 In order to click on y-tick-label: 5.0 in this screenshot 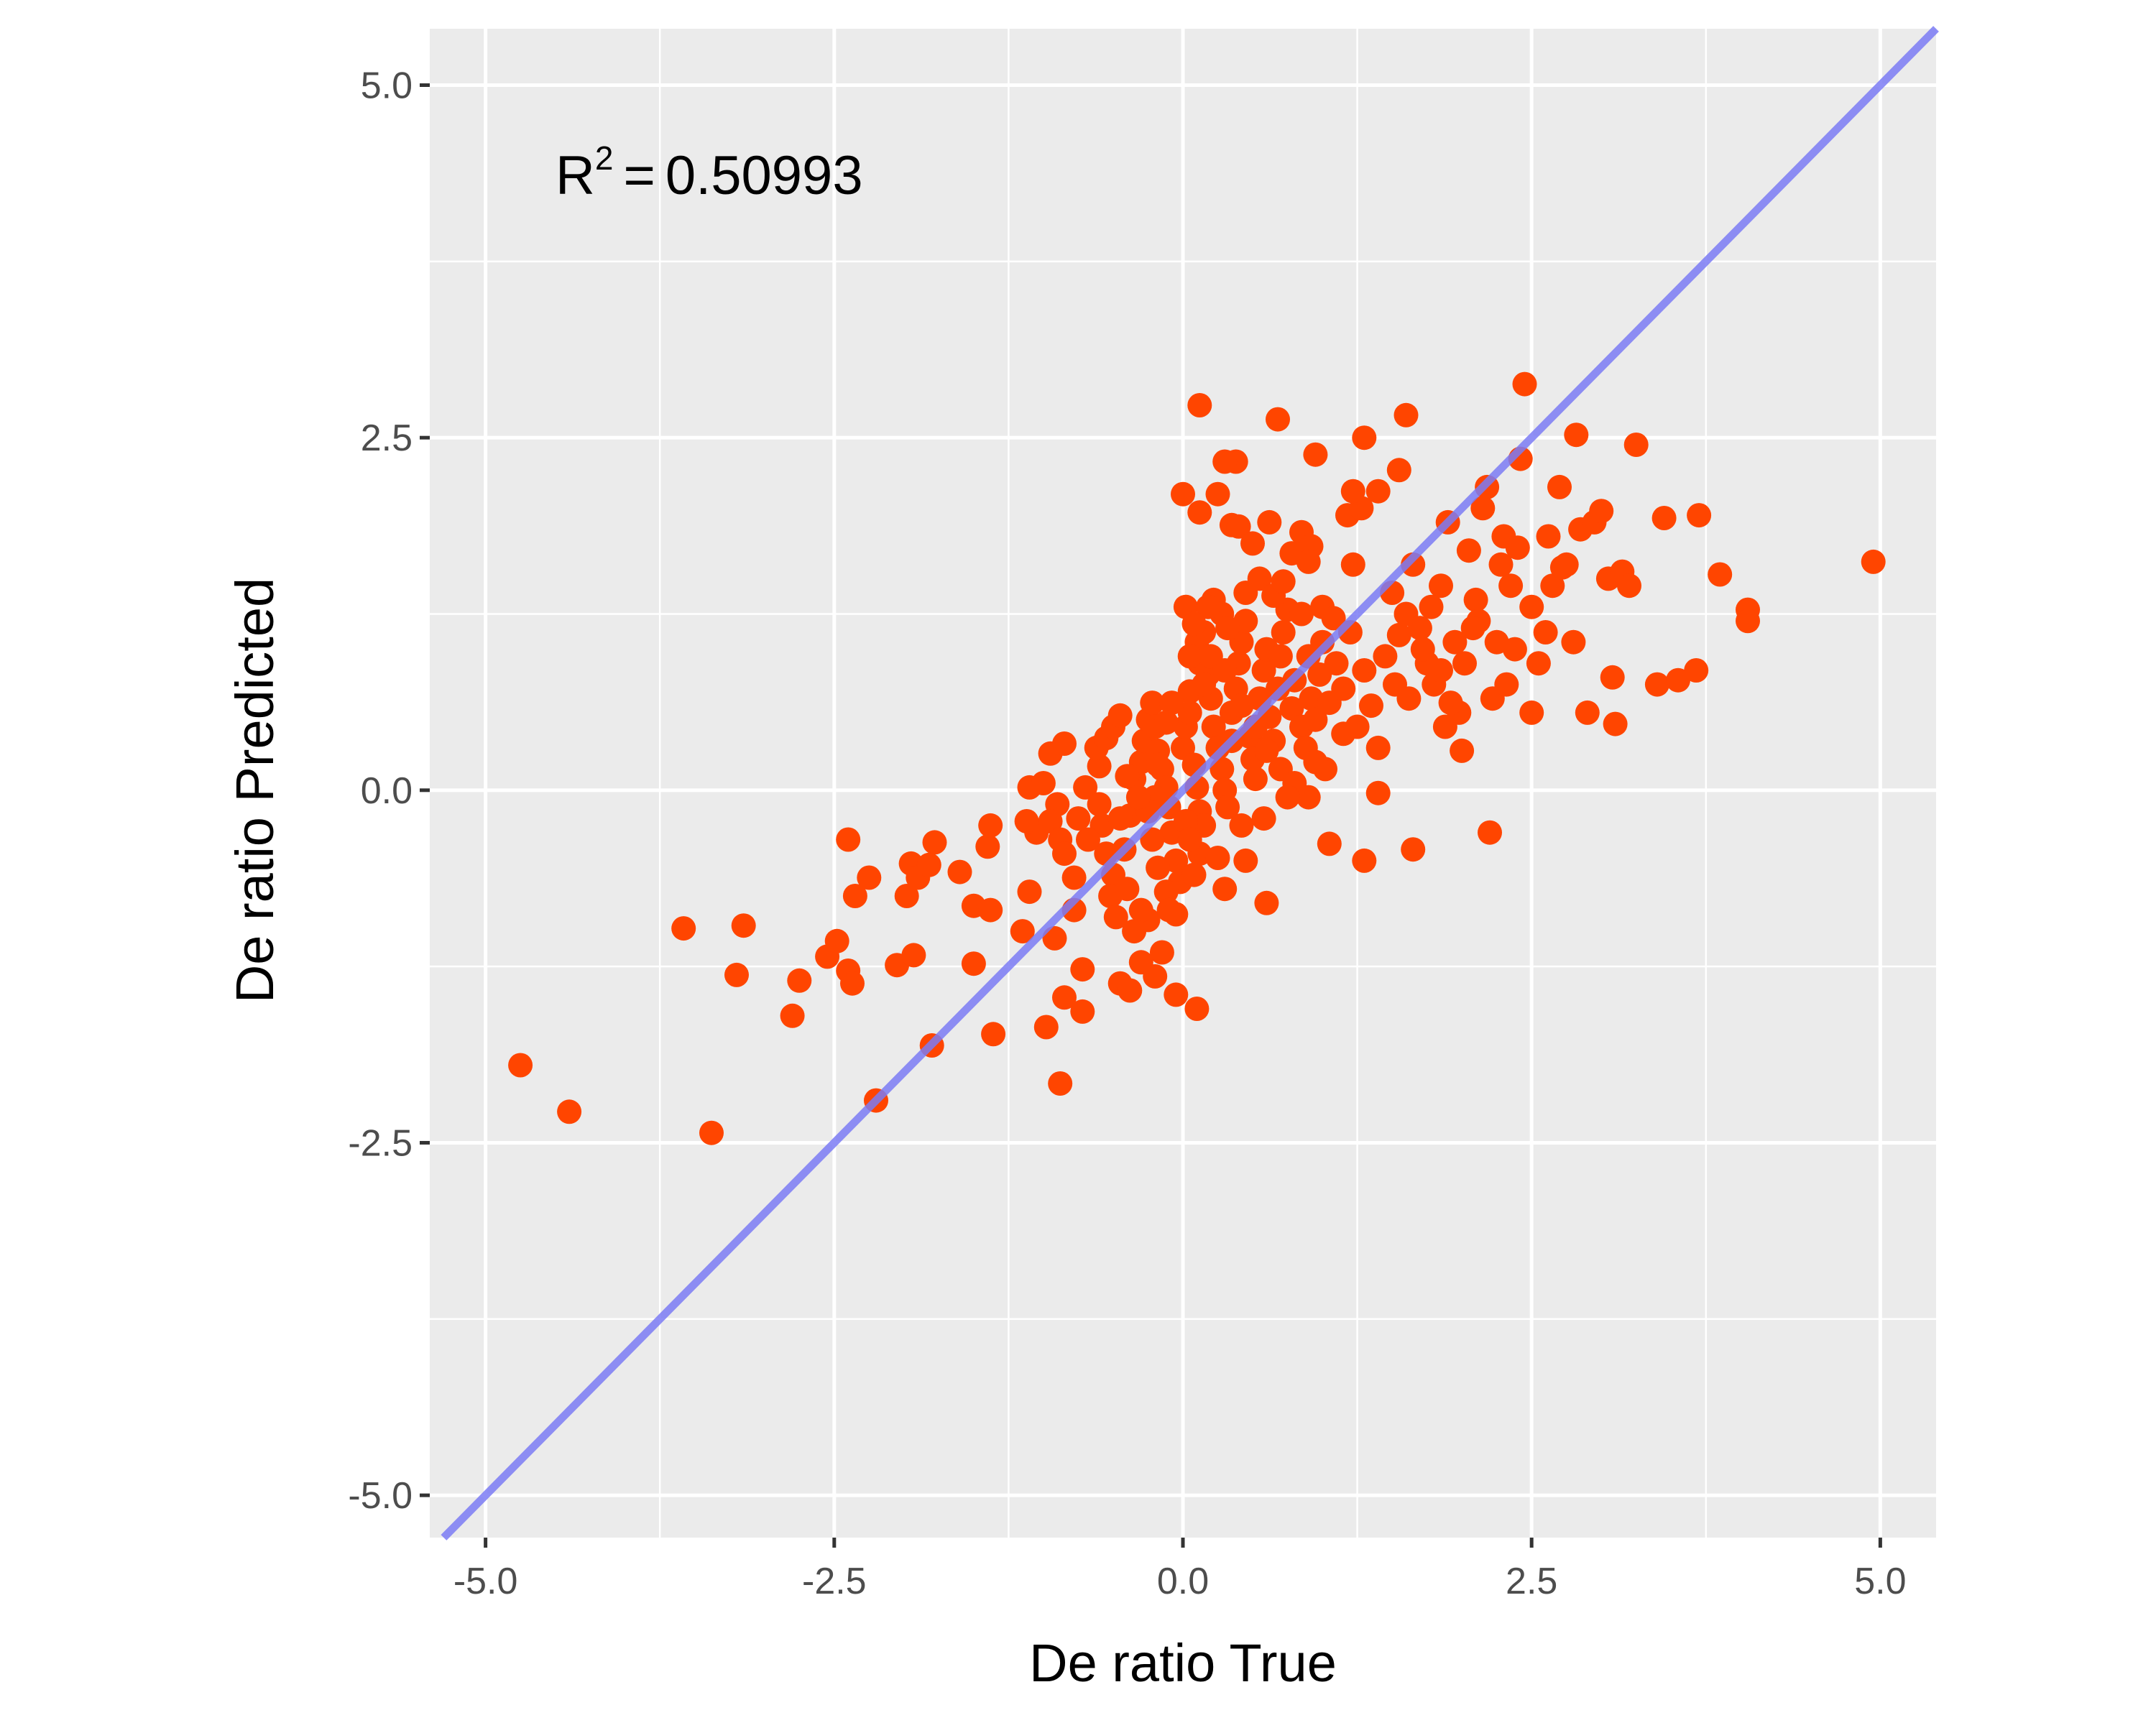, I will do `click(387, 86)`.